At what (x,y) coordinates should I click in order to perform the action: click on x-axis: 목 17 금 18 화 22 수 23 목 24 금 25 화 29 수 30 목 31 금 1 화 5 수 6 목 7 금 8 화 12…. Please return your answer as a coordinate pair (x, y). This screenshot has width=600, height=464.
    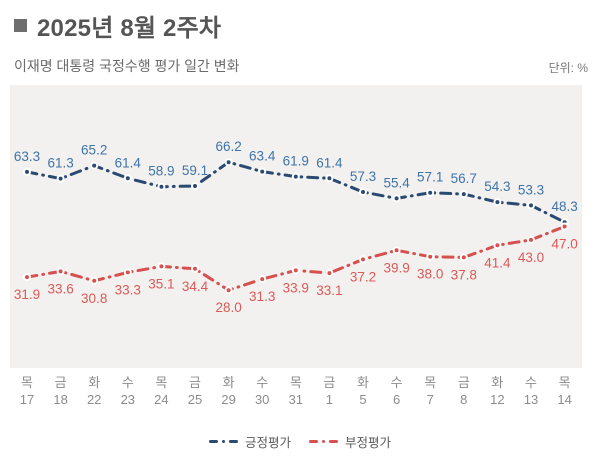
    Looking at the image, I should click on (296, 392).